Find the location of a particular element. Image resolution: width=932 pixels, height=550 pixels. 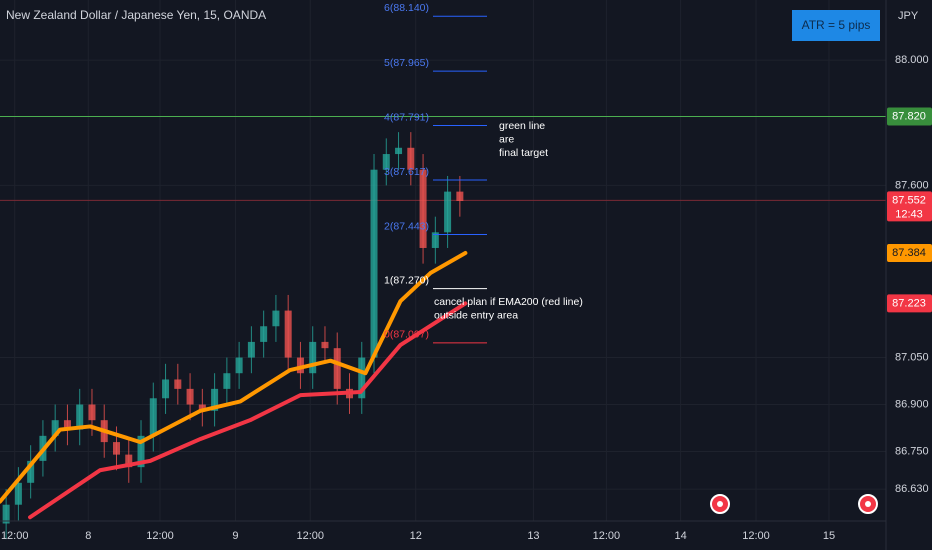

atr-text: ATR = 5 pips is located at coordinates (836, 25).